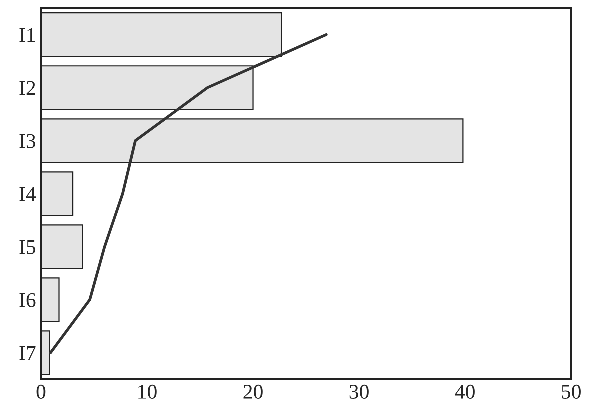 This screenshot has width=589, height=417. Describe the element at coordinates (28, 247) in the screenshot. I see `y-tick-label: I5` at that location.